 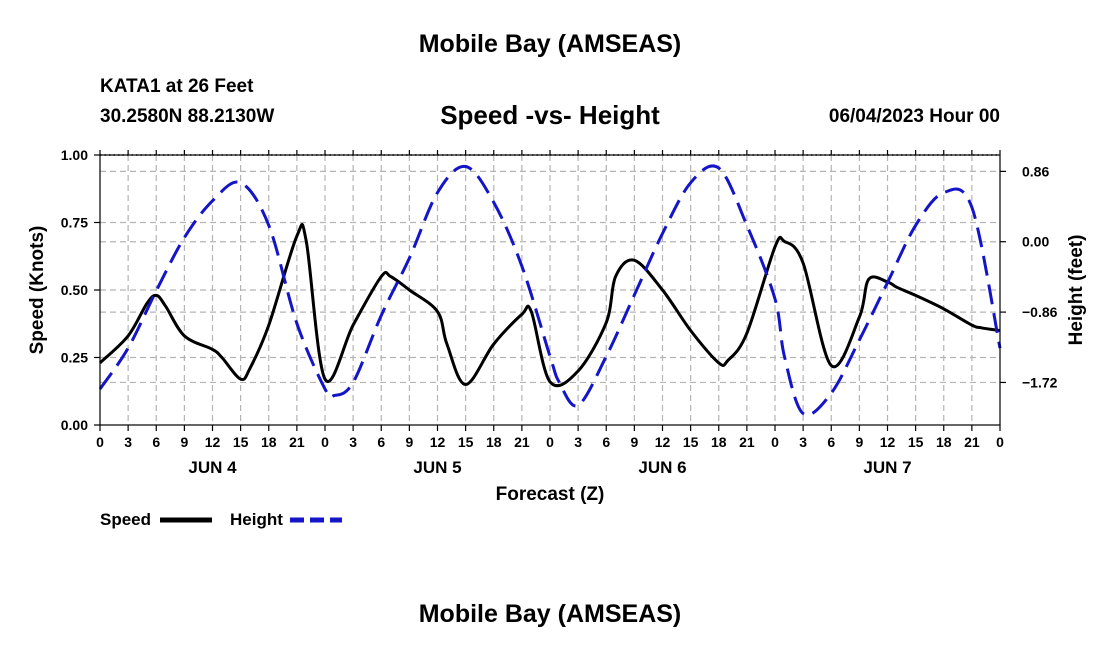 I want to click on second-chart-title: Mobile Bay (AMSEAS), so click(x=550, y=614).